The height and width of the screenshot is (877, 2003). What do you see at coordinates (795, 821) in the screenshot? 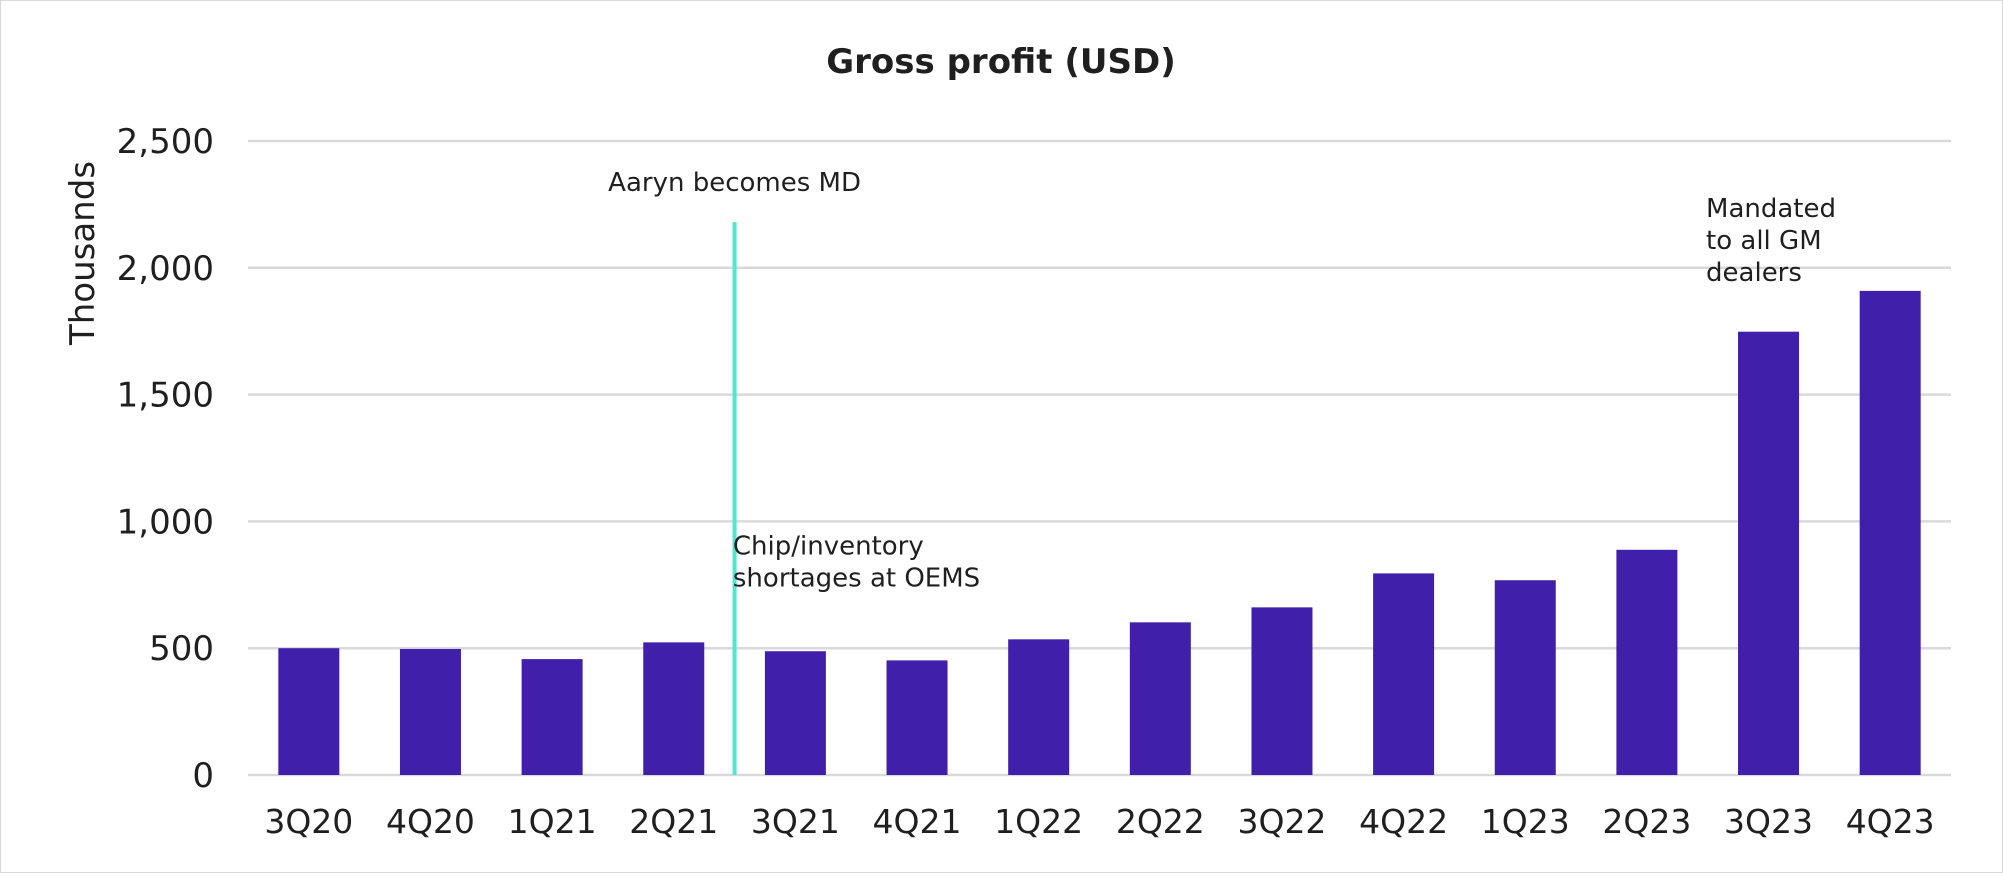
I see `x-tick-label: 3Q21` at bounding box center [795, 821].